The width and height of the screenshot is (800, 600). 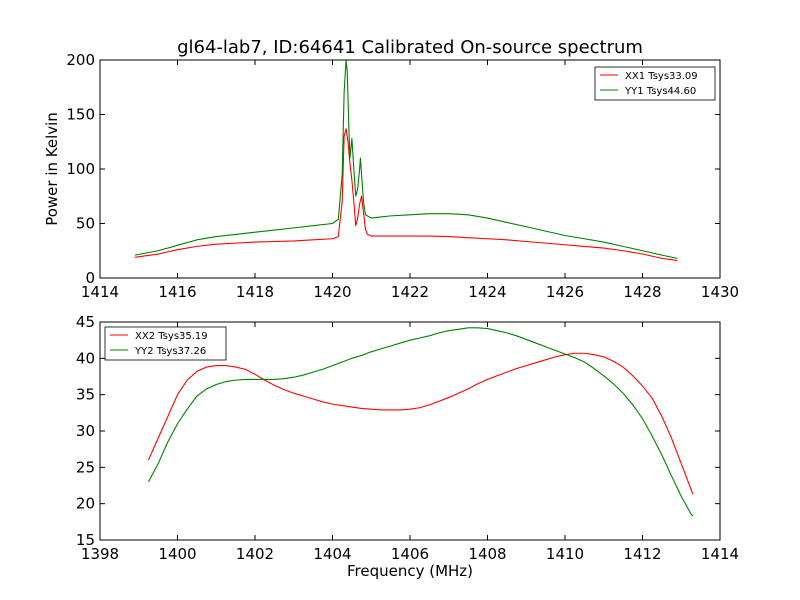 I want to click on legend-label: YY1 Tsys44.60, so click(x=660, y=91).